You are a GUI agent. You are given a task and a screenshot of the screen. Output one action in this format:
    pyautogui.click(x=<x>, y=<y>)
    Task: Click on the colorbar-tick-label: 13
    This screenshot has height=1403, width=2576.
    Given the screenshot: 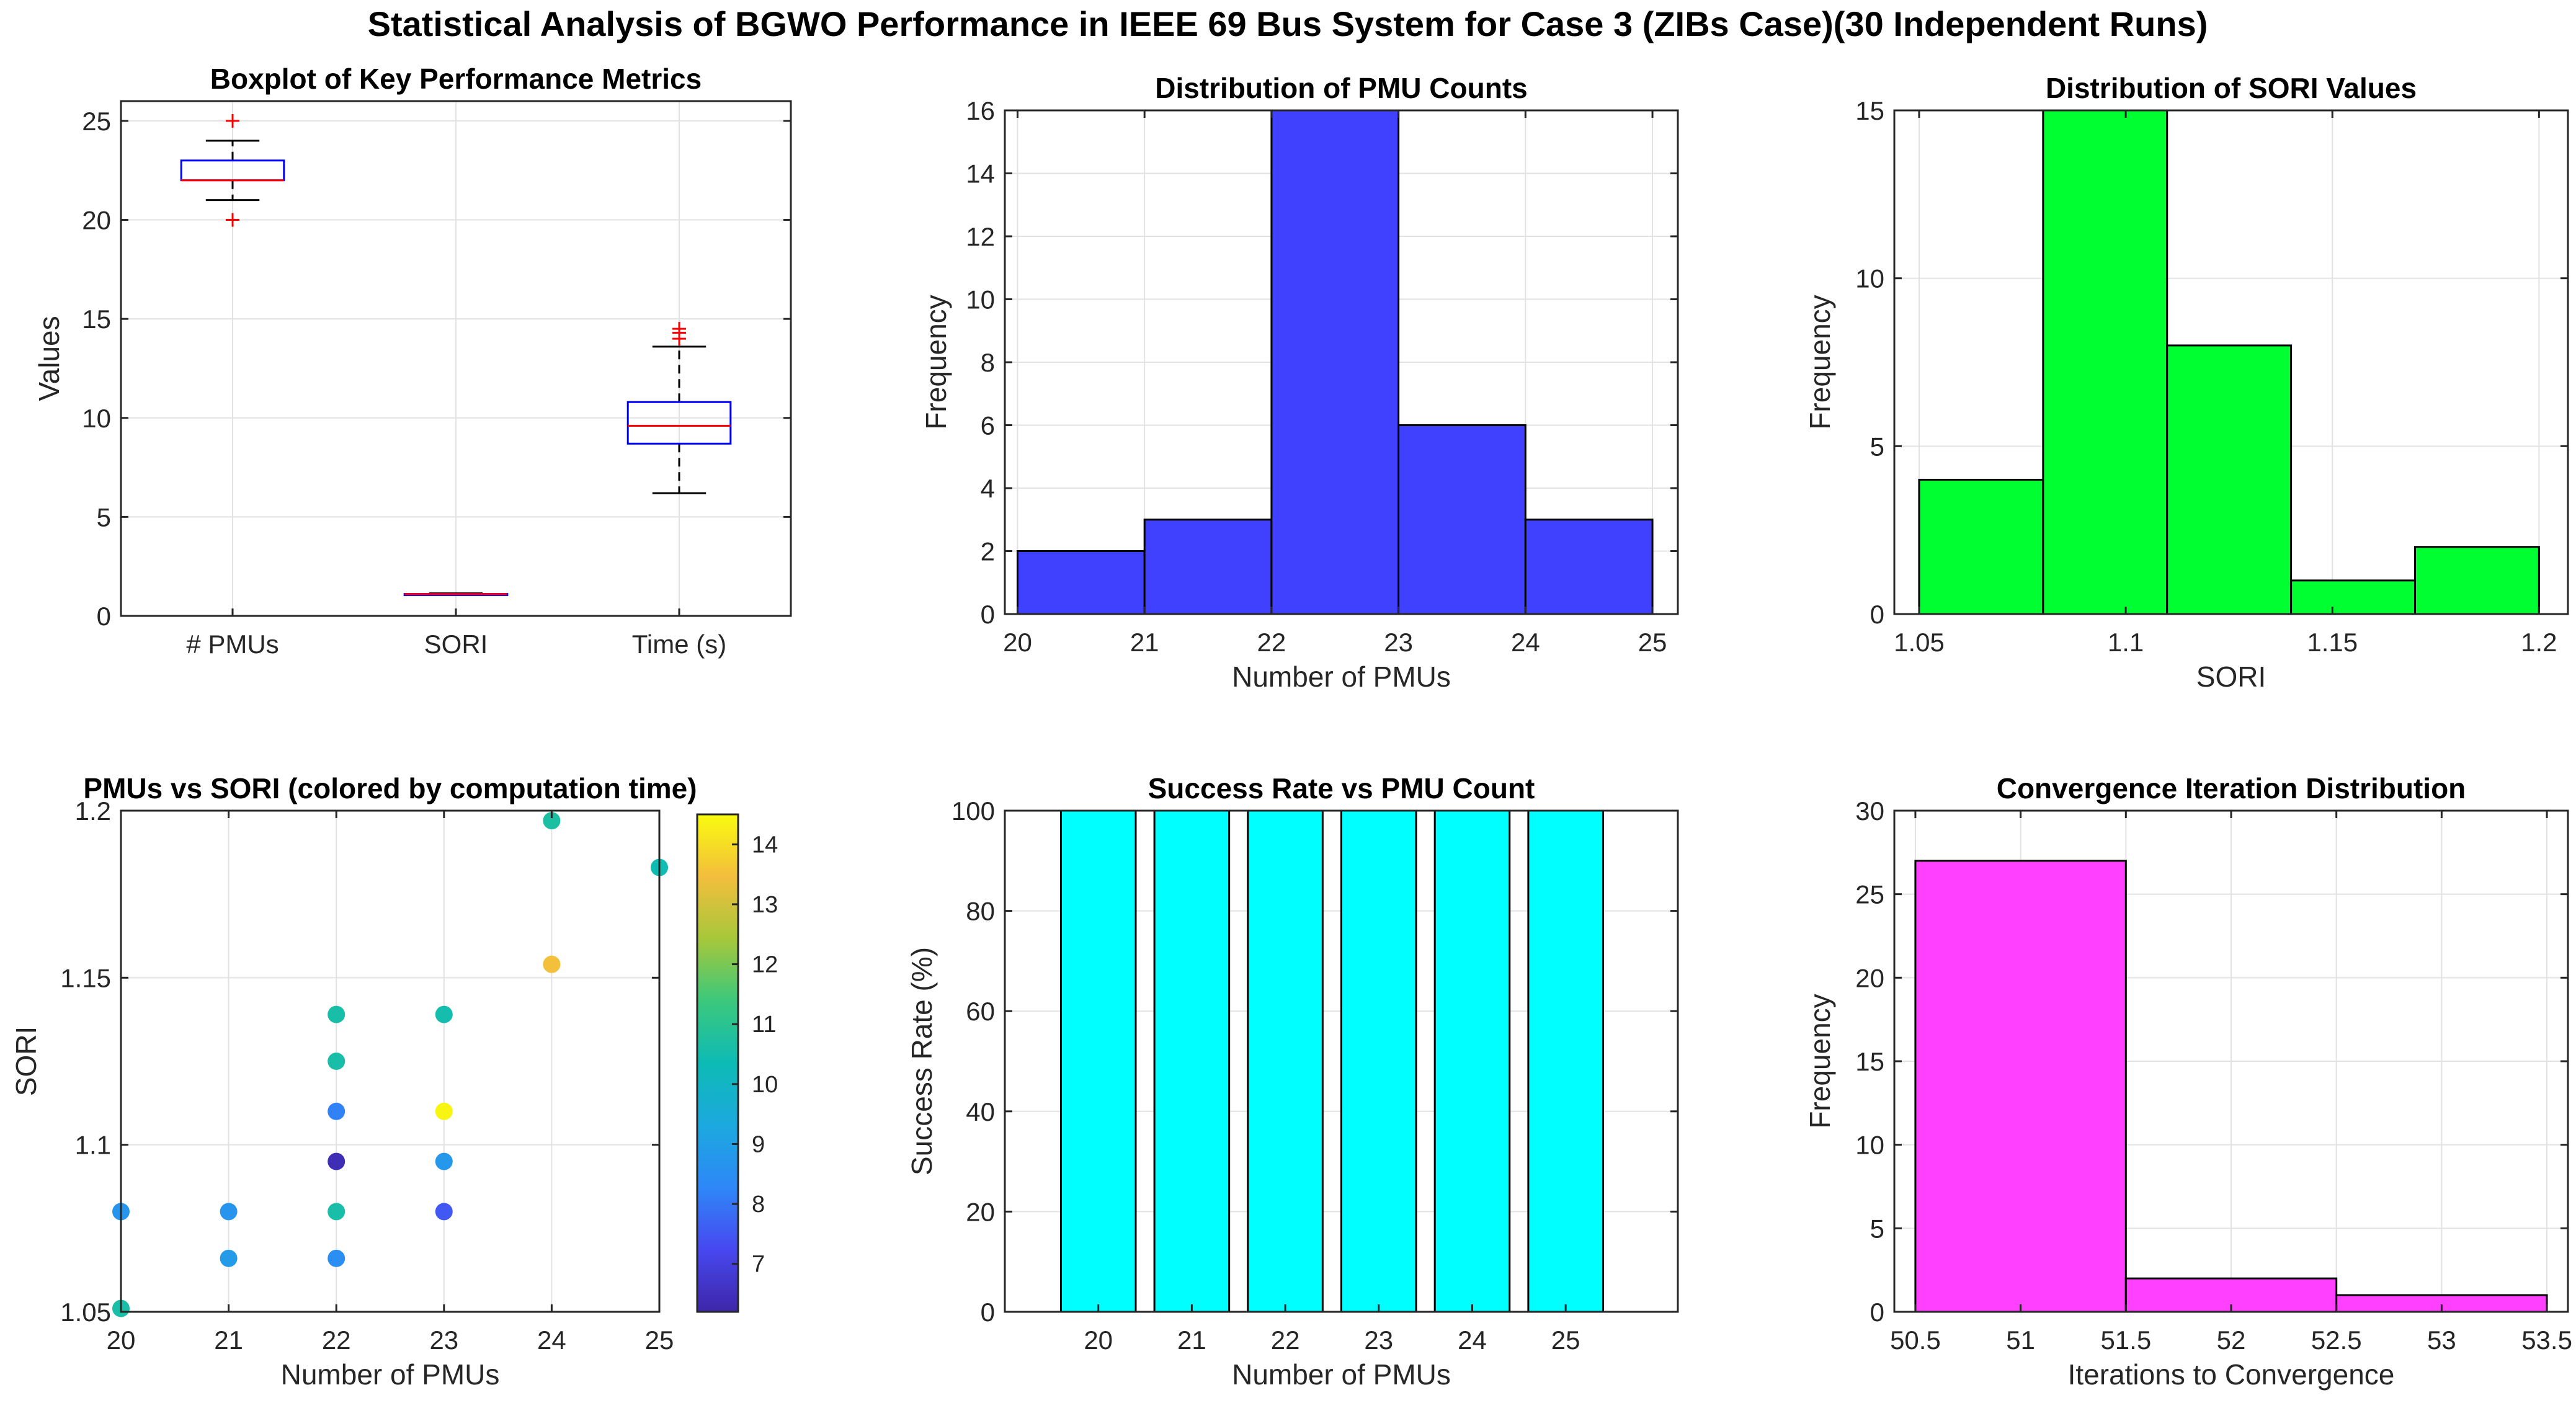 What is the action you would take?
    pyautogui.click(x=765, y=905)
    